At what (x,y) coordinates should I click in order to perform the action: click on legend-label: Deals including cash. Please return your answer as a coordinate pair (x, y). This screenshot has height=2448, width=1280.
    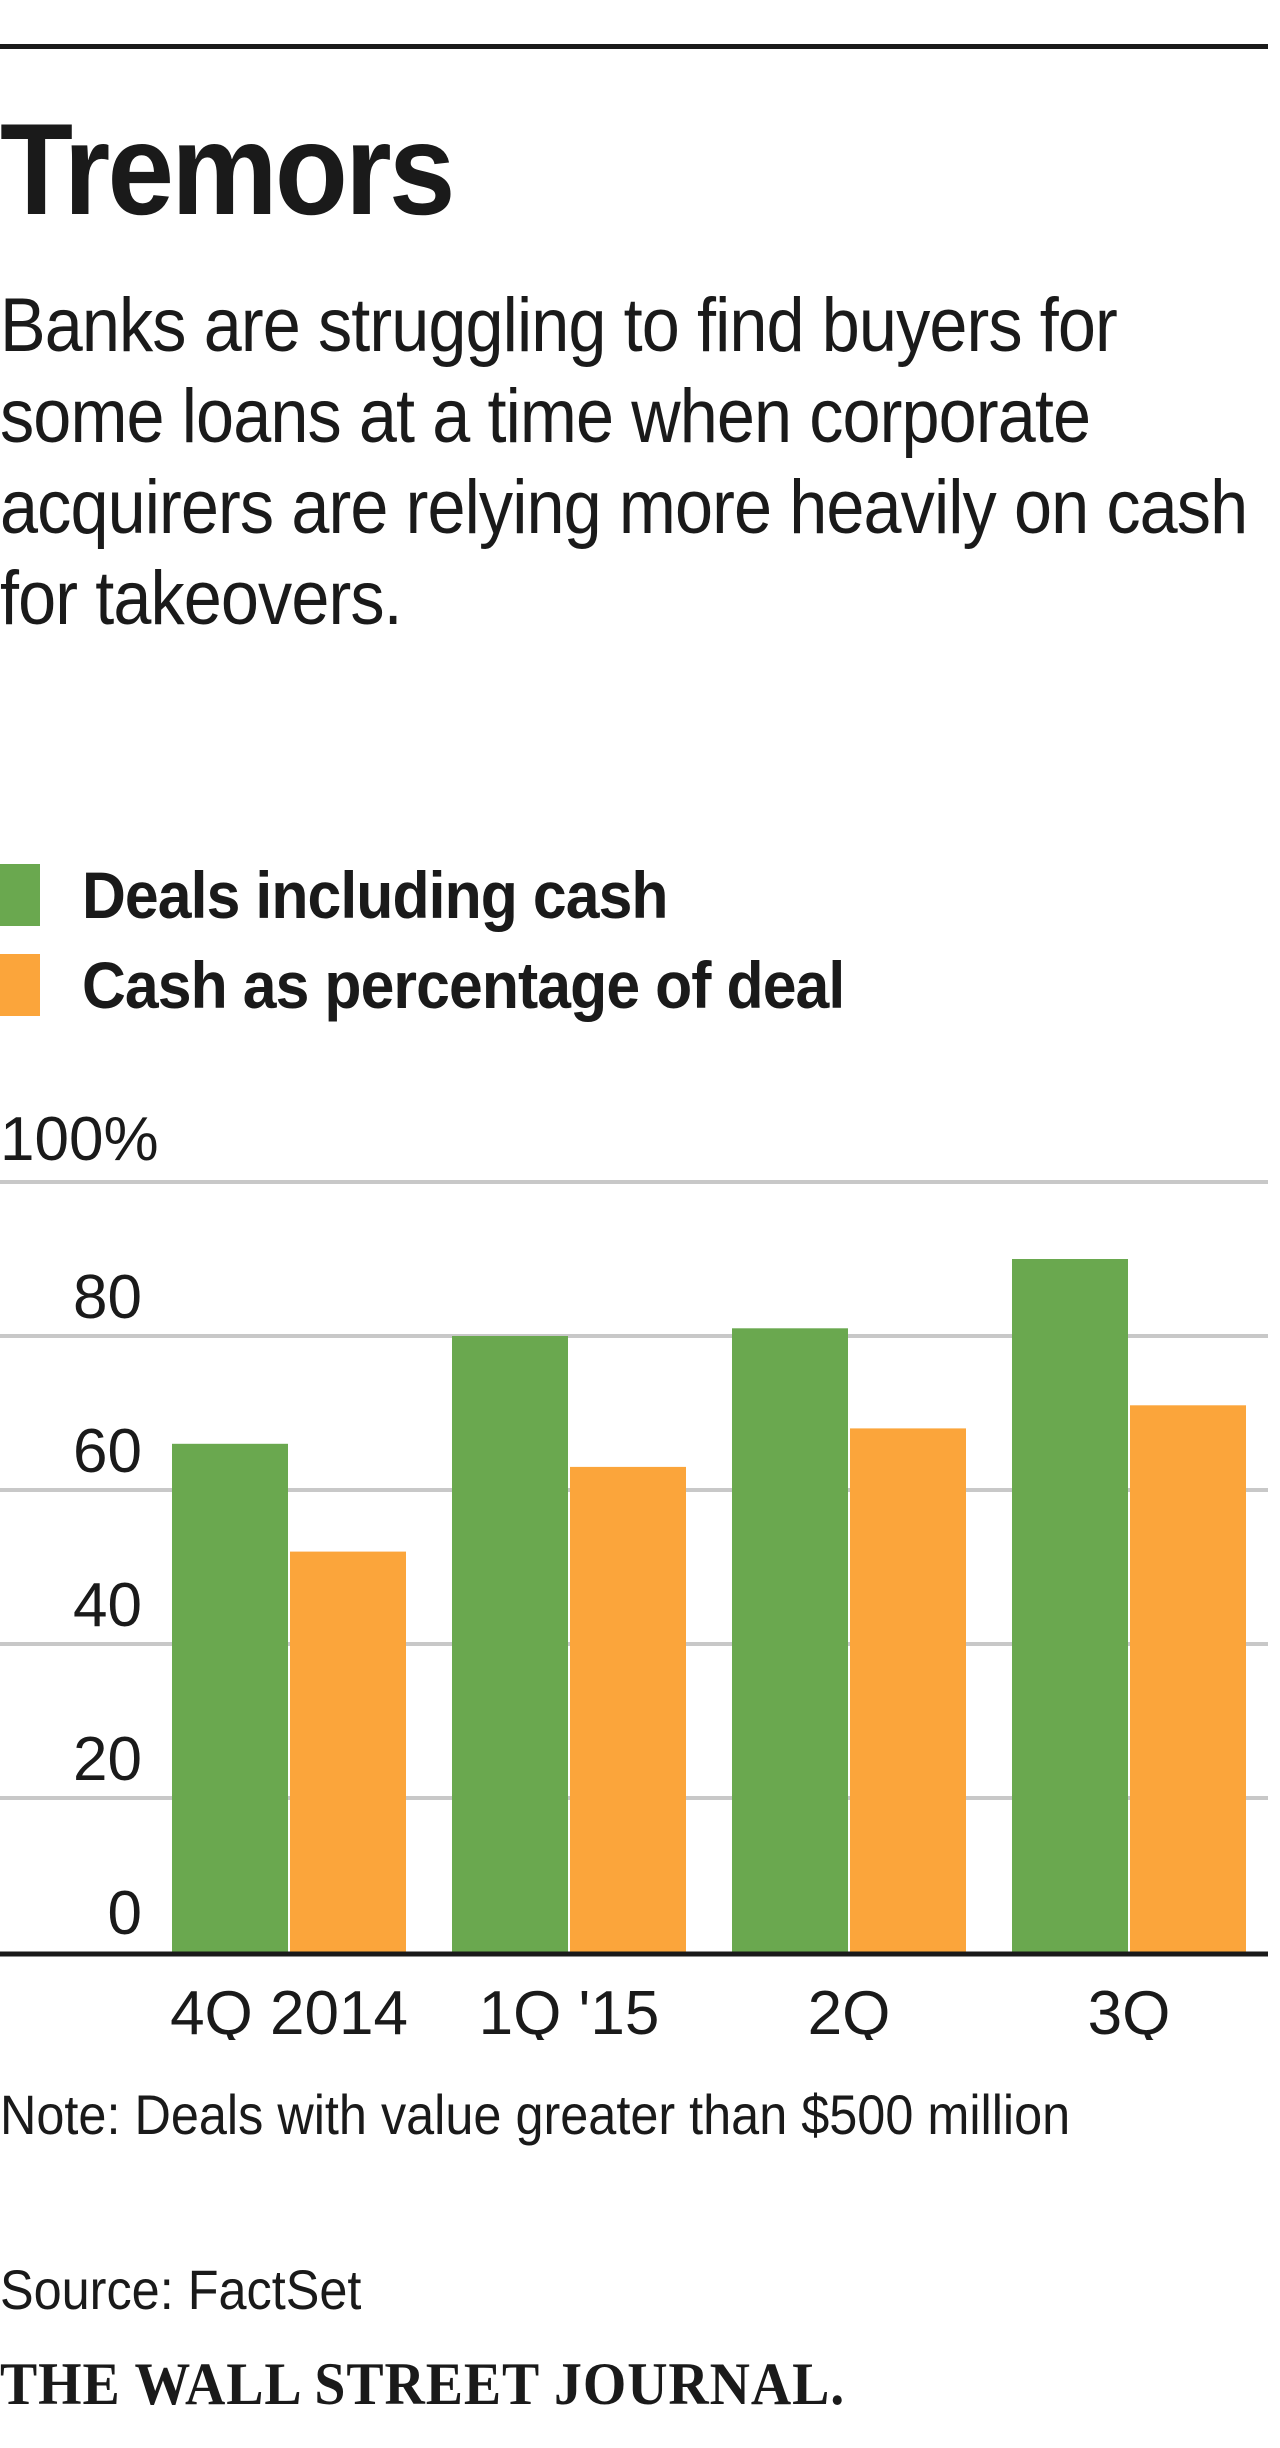
    Looking at the image, I should click on (375, 895).